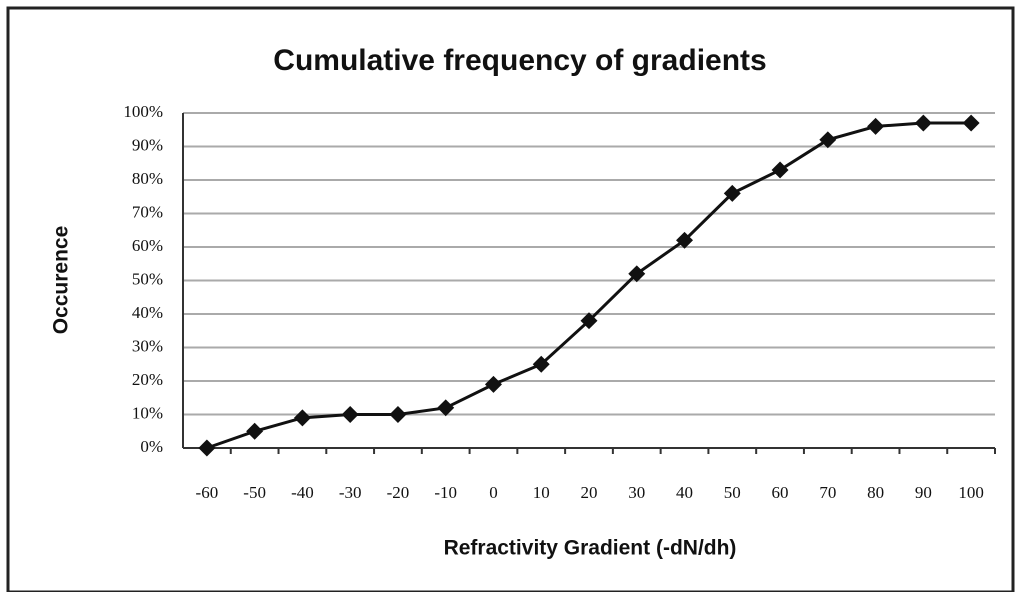  I want to click on y-tick-label: 40%, so click(147, 312).